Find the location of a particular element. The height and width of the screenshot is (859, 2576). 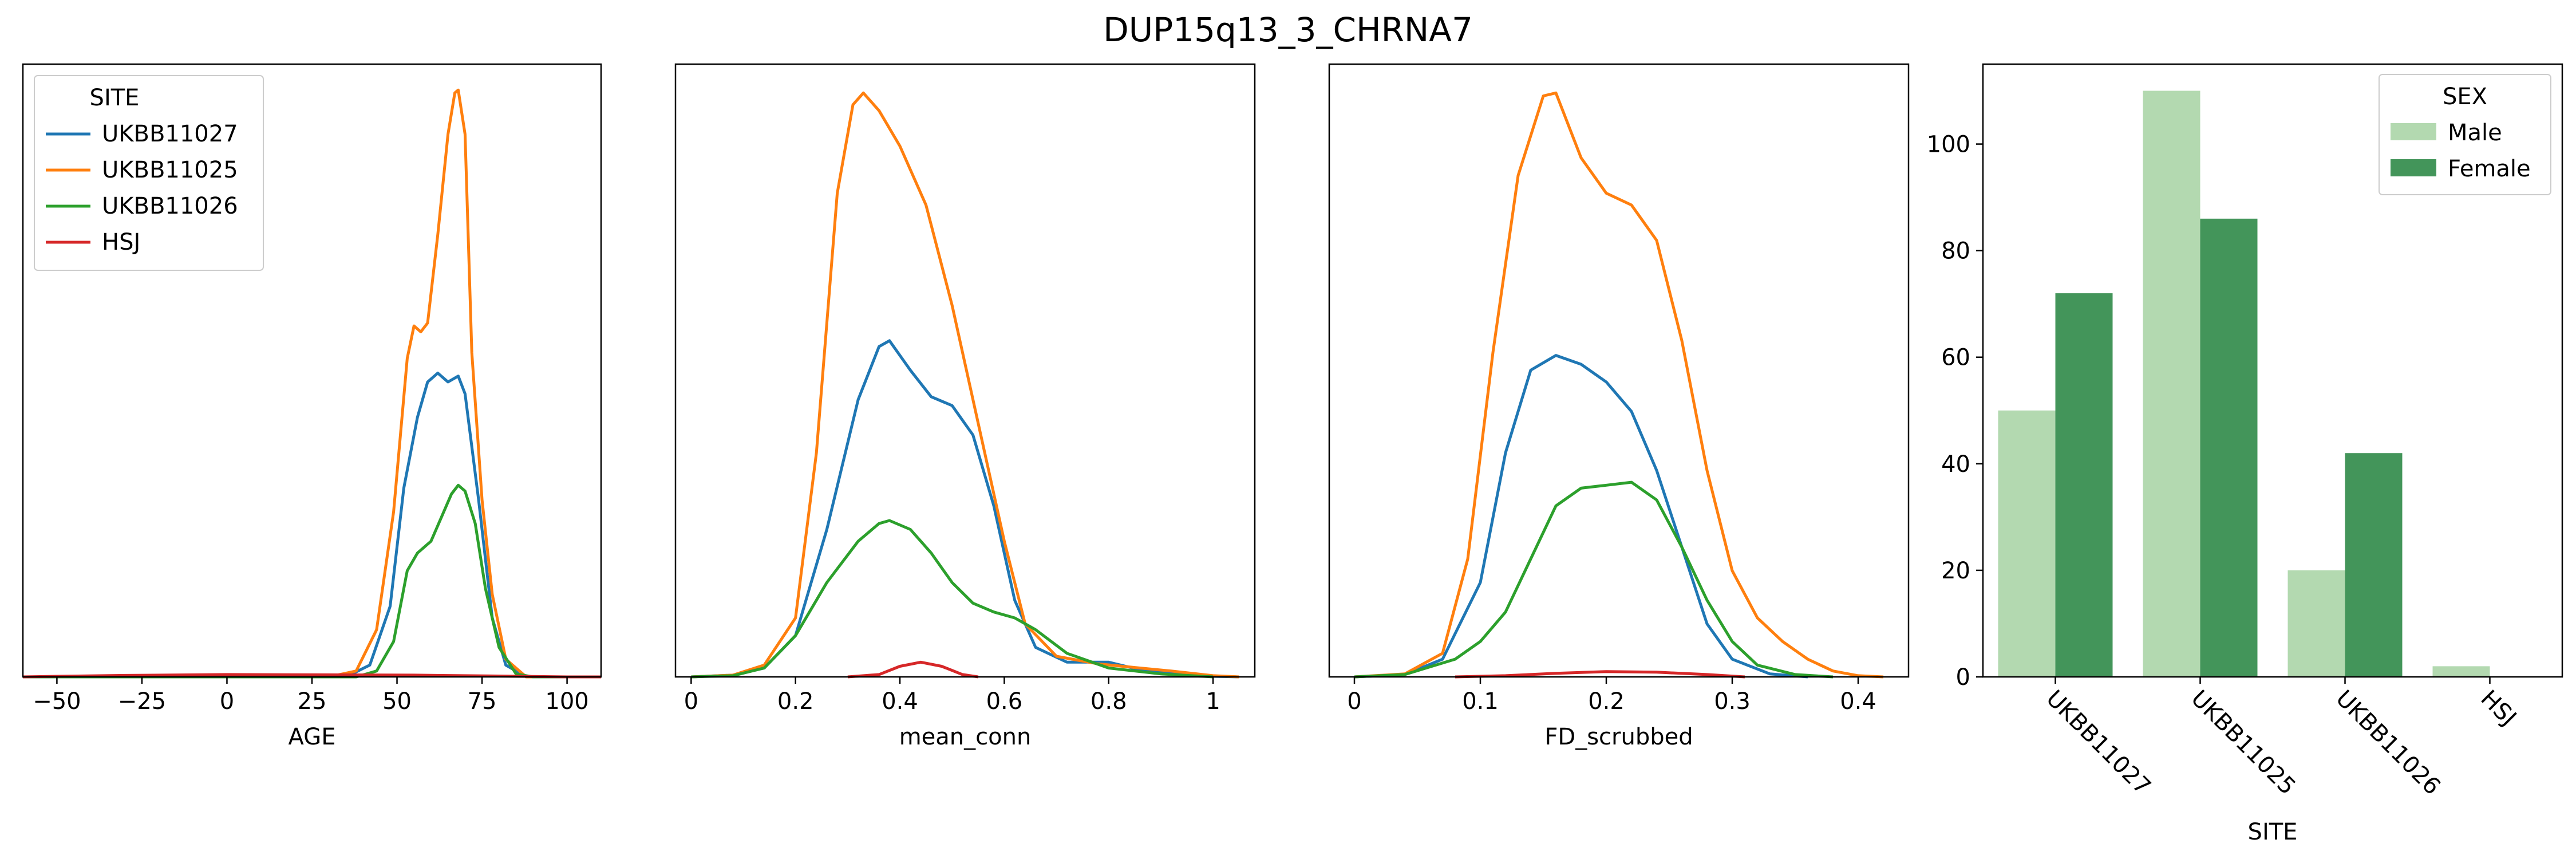

x-tick-label-ukbb11027: UKBB11027 is located at coordinates (2098, 743).